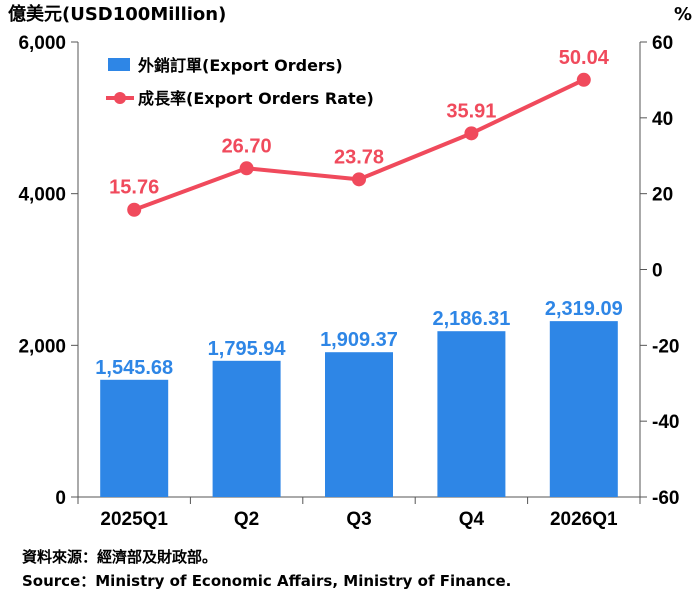  What do you see at coordinates (471, 111) in the screenshot?
I see `line-data-label: 35.91` at bounding box center [471, 111].